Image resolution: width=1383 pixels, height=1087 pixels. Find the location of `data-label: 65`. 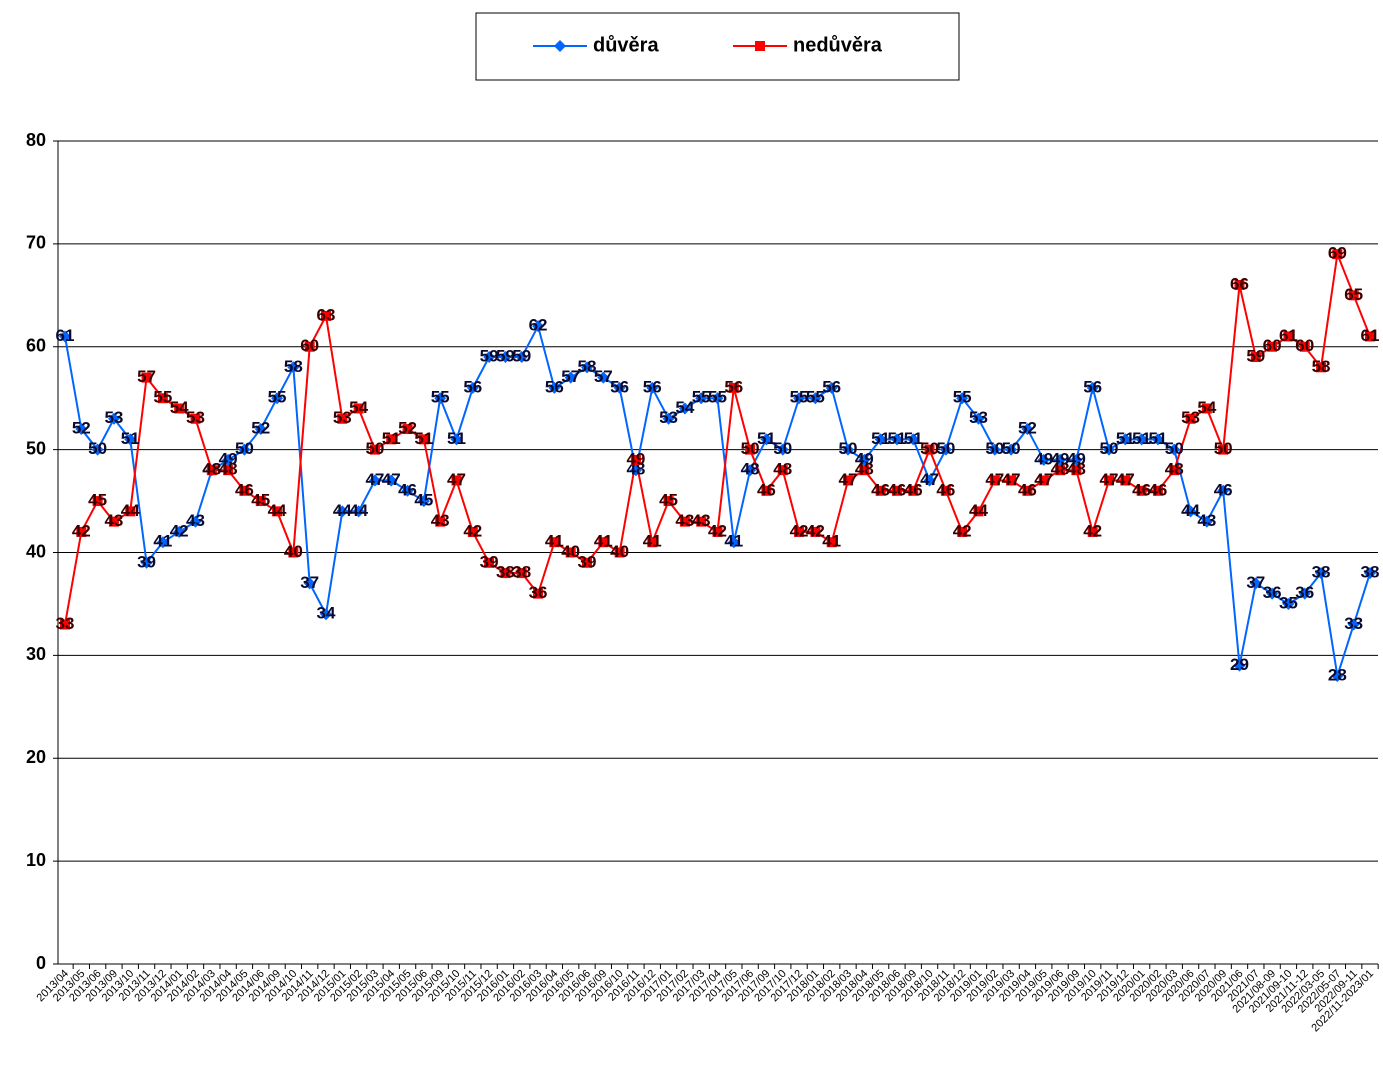

data-label: 65 is located at coordinates (1353, 294).